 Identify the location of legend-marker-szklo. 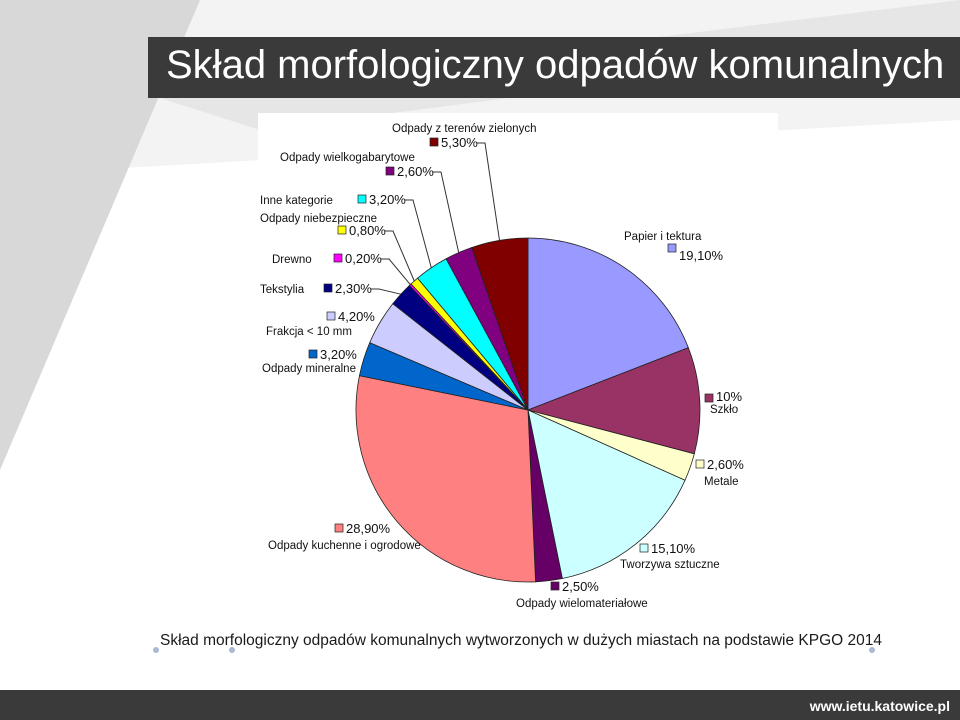
(709, 398).